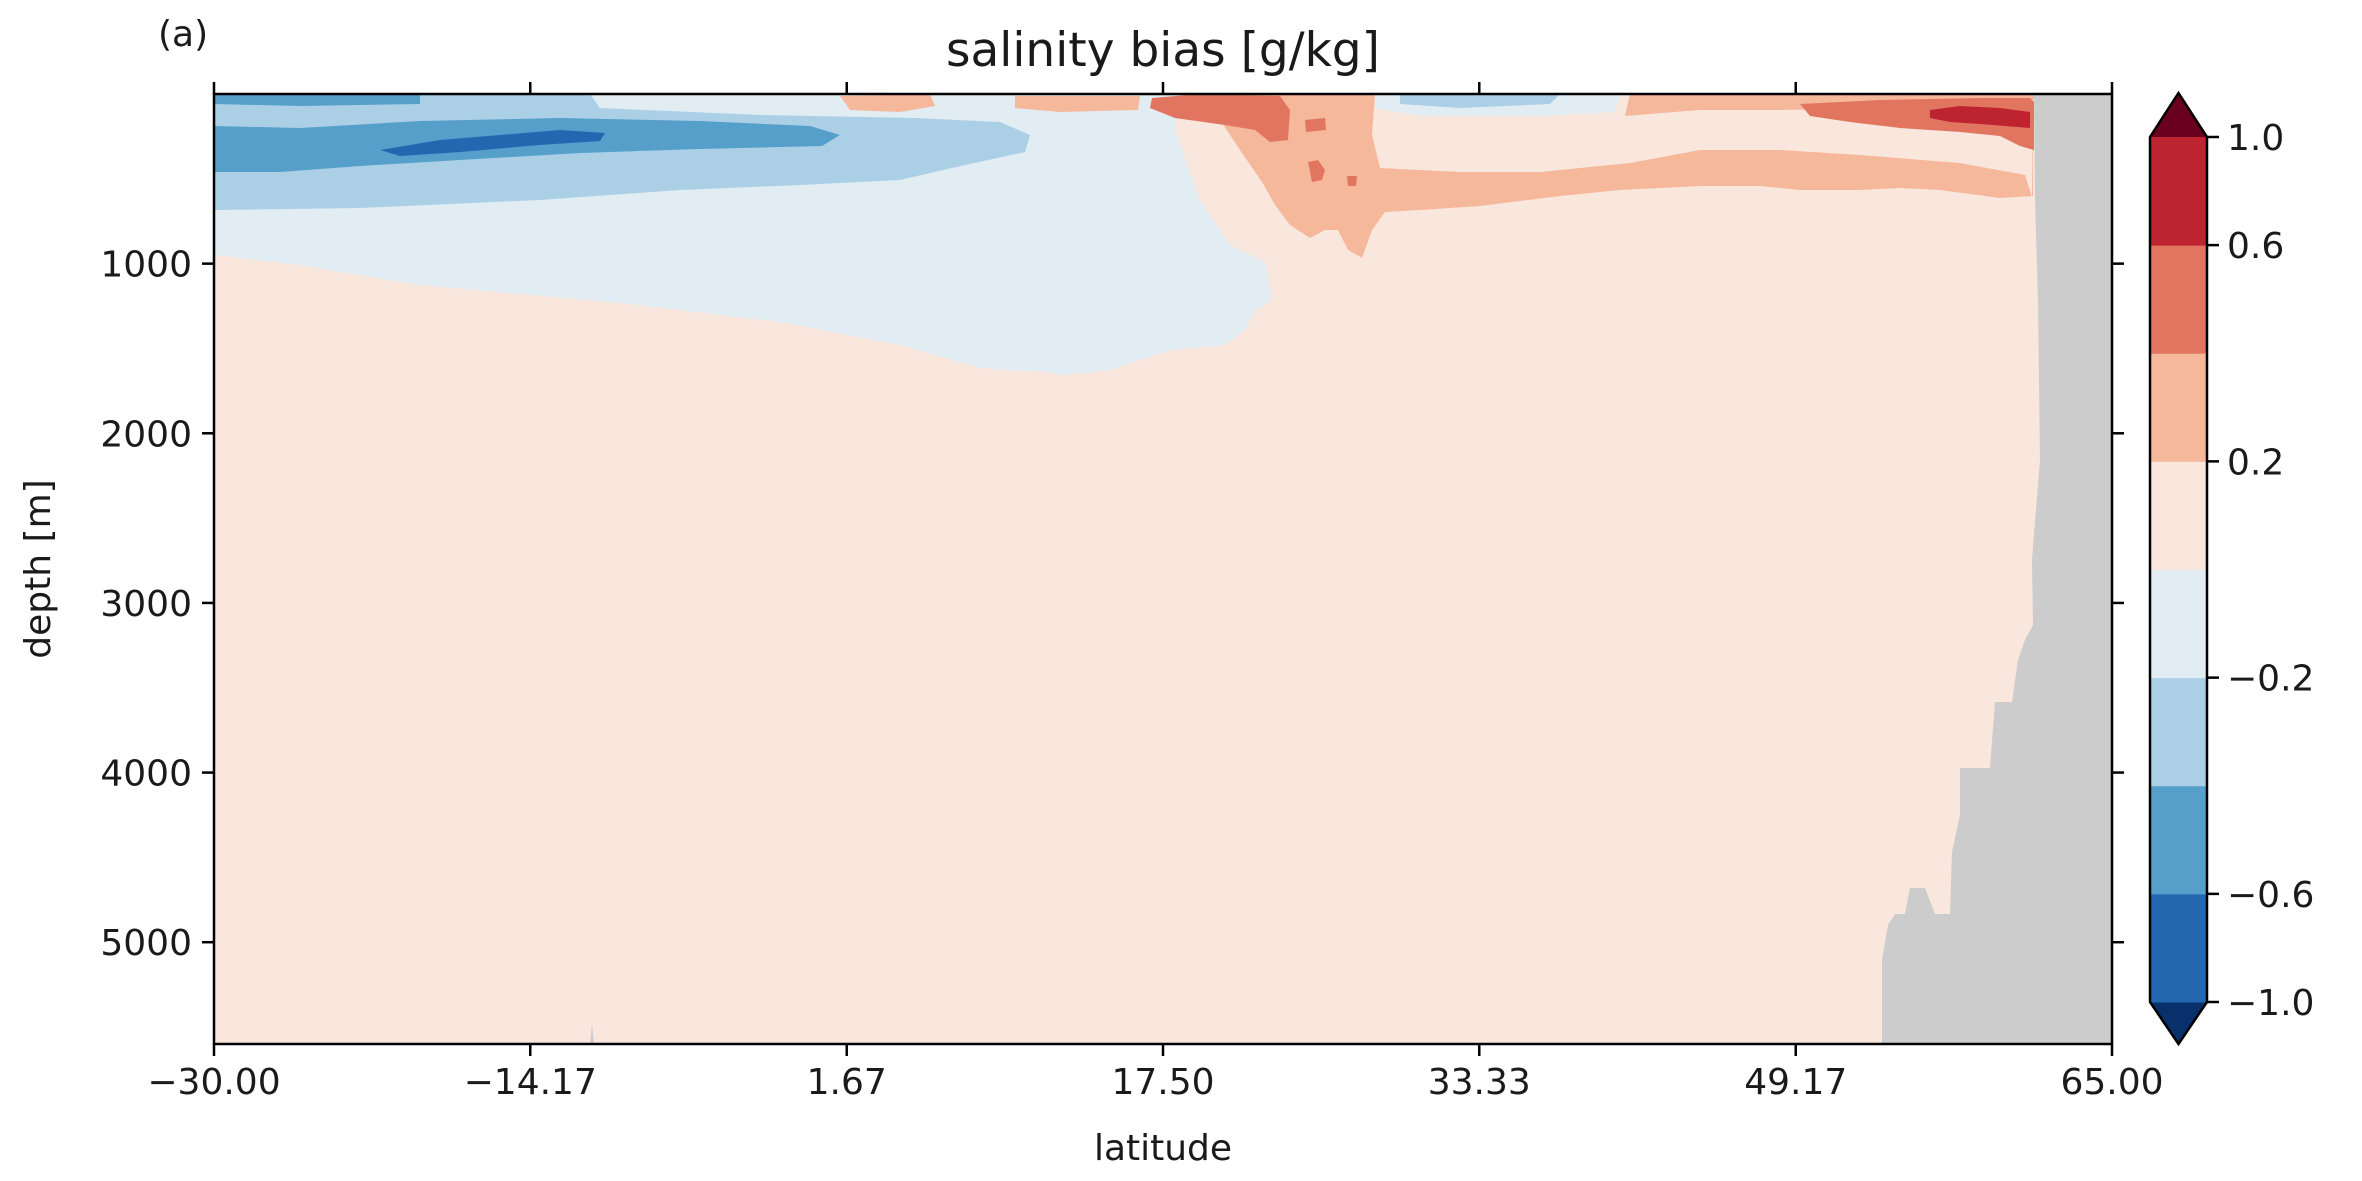 The height and width of the screenshot is (1181, 2362). Describe the element at coordinates (146, 434) in the screenshot. I see `y-tick-label: 2000` at that location.